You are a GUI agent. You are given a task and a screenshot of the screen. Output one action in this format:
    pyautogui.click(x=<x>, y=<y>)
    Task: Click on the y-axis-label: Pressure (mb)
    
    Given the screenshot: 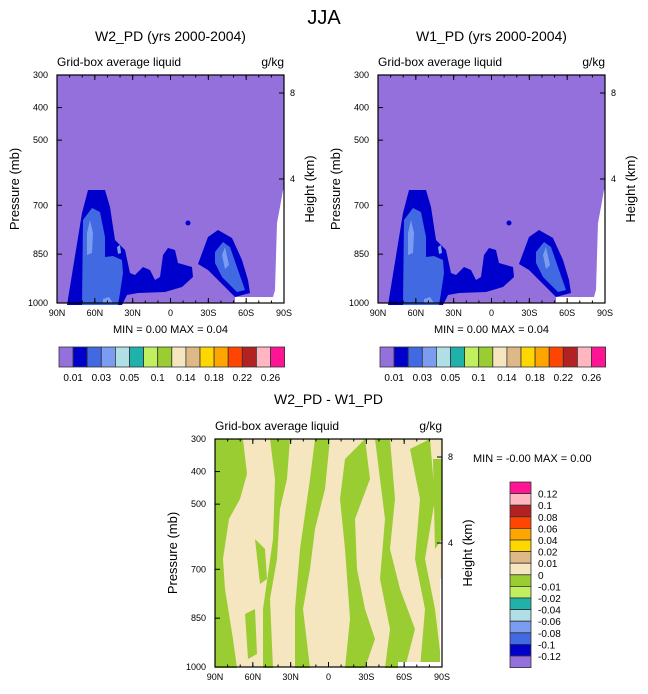 What is the action you would take?
    pyautogui.click(x=335, y=189)
    